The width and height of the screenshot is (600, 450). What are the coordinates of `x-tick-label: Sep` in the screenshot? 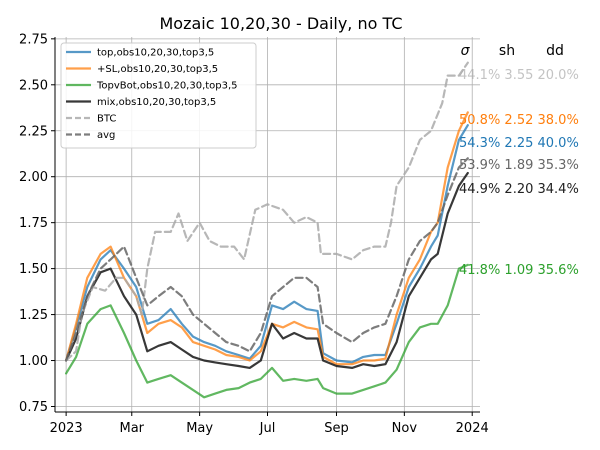 It's located at (336, 428).